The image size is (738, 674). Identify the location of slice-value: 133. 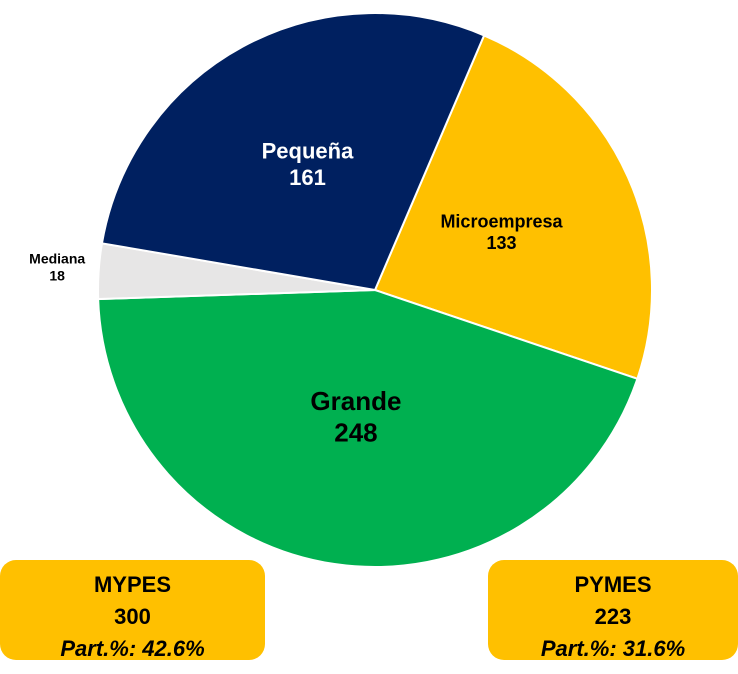
(501, 243).